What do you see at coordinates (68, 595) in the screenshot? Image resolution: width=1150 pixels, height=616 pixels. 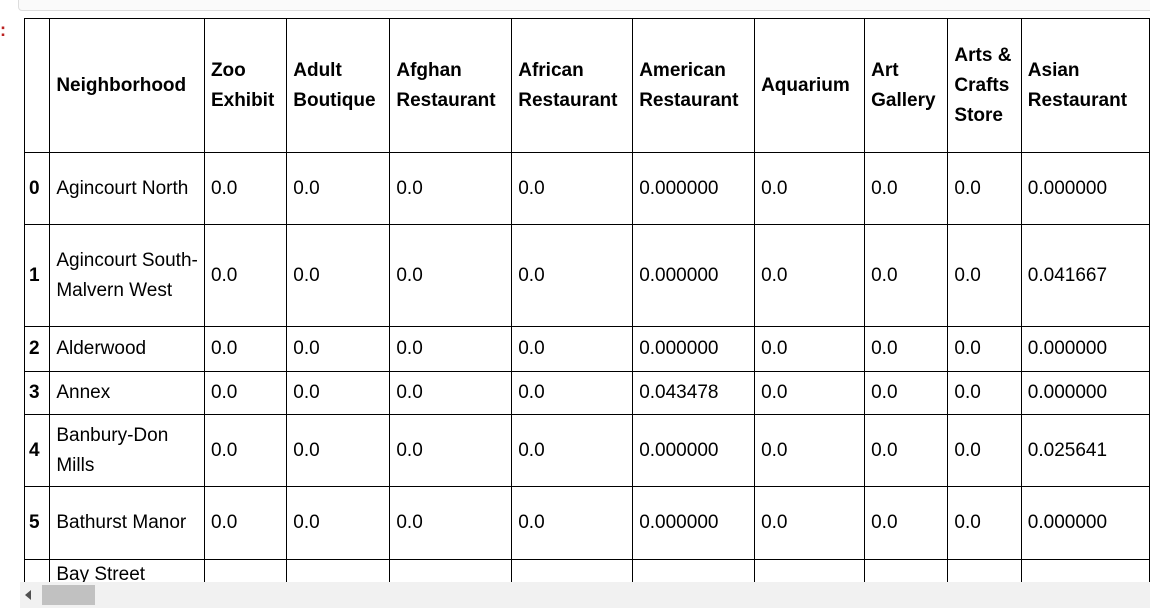 I see `scroll-thumb` at bounding box center [68, 595].